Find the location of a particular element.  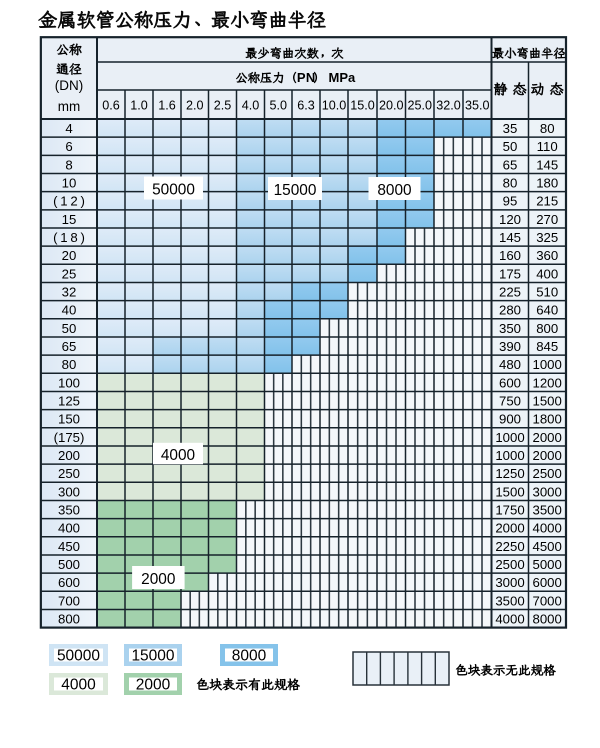

svg-text: 4500 is located at coordinates (547, 546).